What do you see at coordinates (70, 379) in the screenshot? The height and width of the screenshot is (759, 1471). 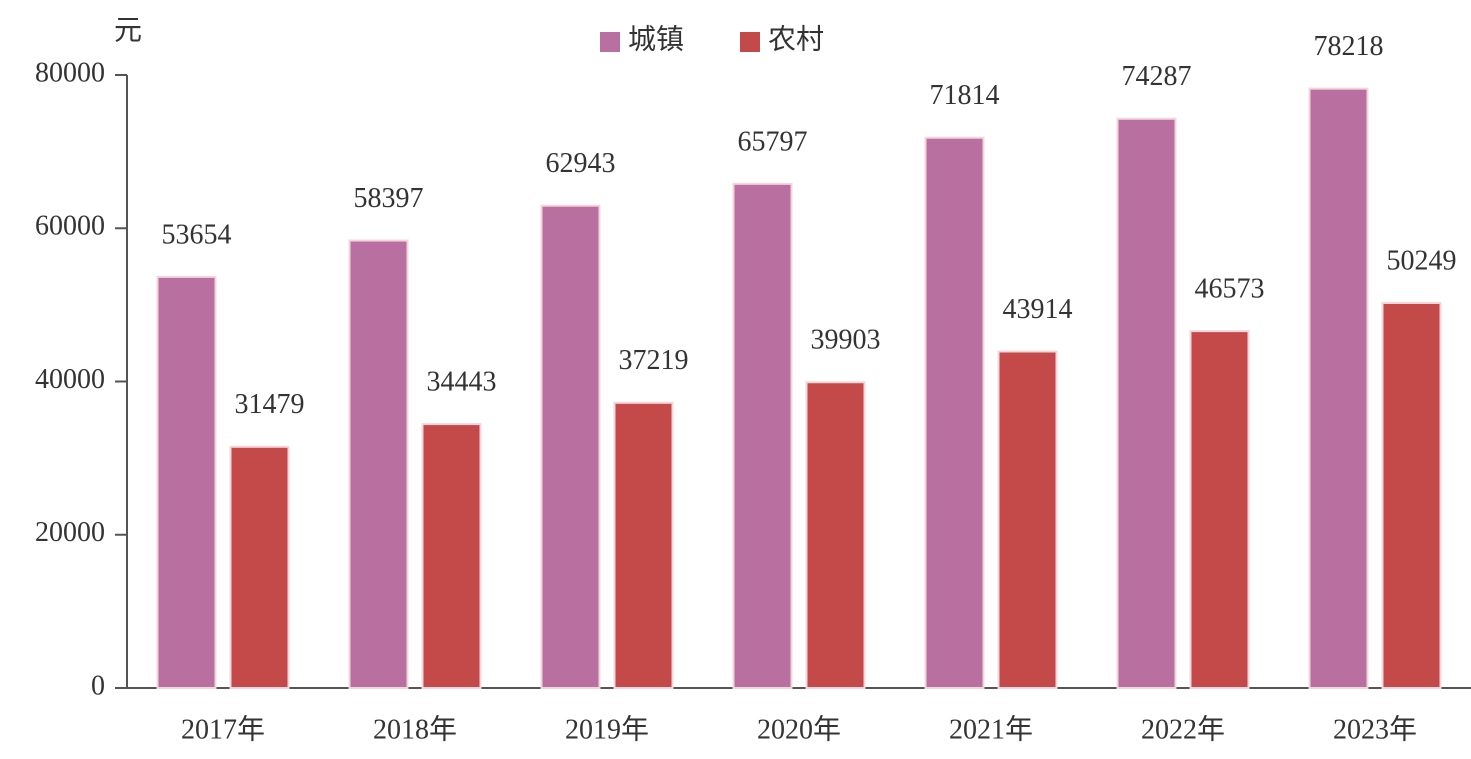 I see `y-tick-label: 40000` at bounding box center [70, 379].